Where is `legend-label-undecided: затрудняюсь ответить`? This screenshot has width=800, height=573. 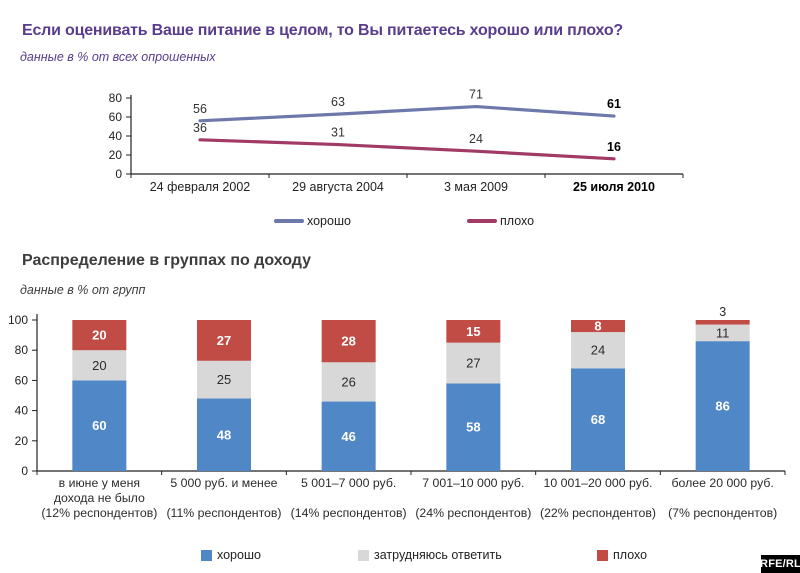
legend-label-undecided: затрудняюсь ответить is located at coordinates (438, 555).